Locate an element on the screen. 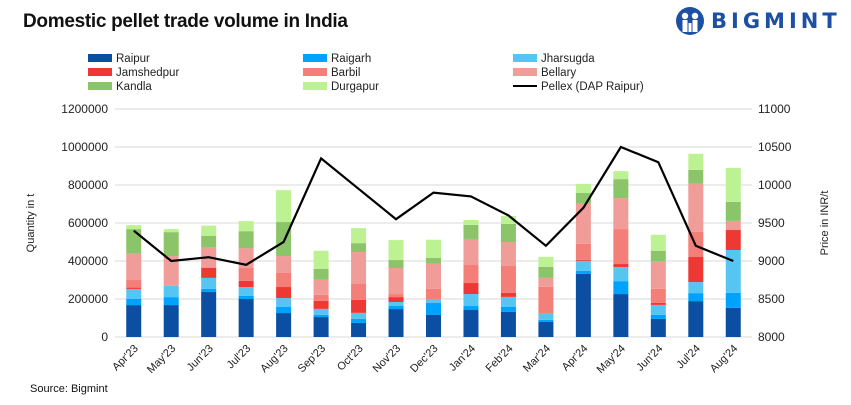 This screenshot has width=851, height=405. legend-label: Jamshedpur is located at coordinates (147, 73).